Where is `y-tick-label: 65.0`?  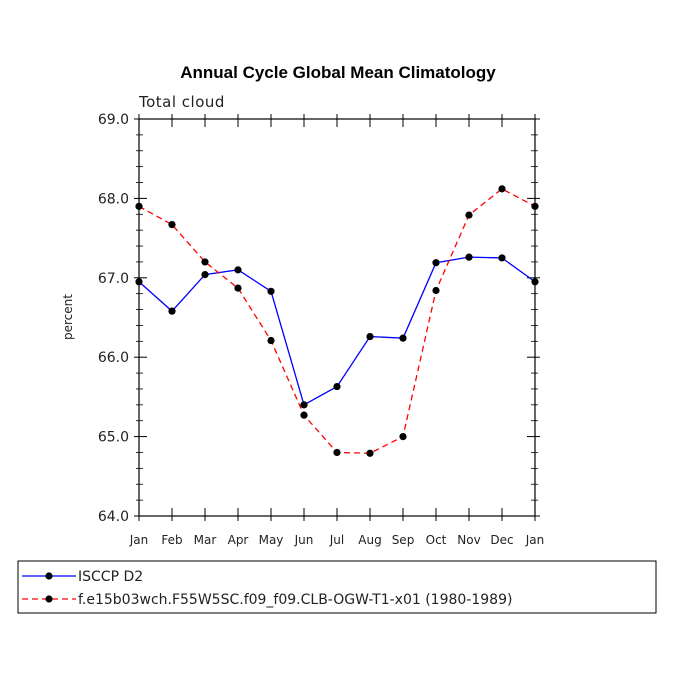 y-tick-label: 65.0 is located at coordinates (113, 438).